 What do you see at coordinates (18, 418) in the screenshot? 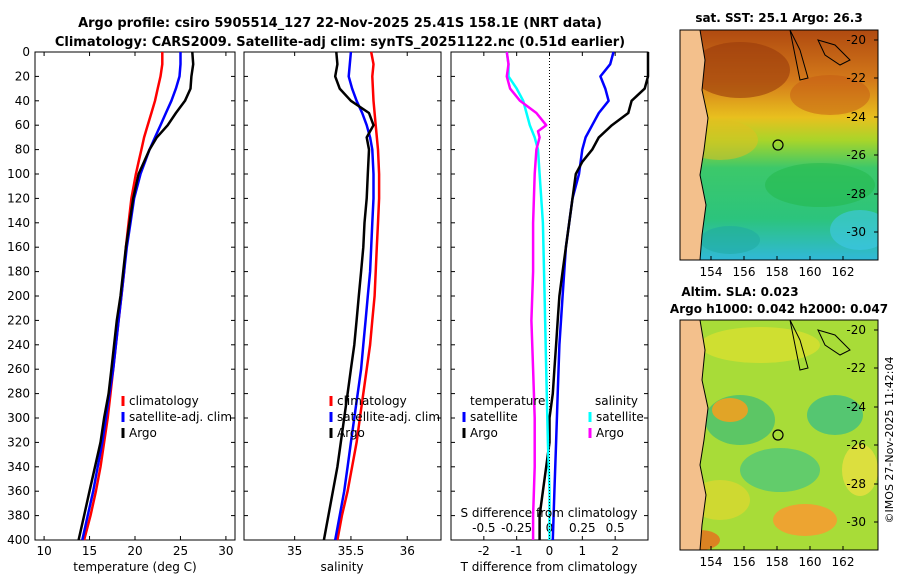
I see `depth-tick-label: 300` at bounding box center [18, 418].